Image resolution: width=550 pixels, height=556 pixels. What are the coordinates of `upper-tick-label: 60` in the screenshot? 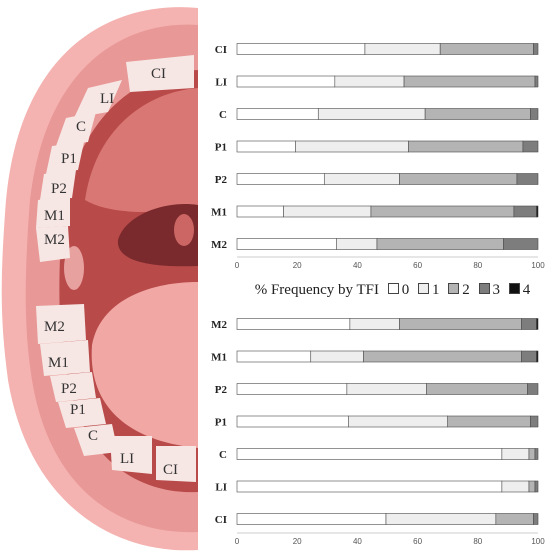 It's located at (417, 265).